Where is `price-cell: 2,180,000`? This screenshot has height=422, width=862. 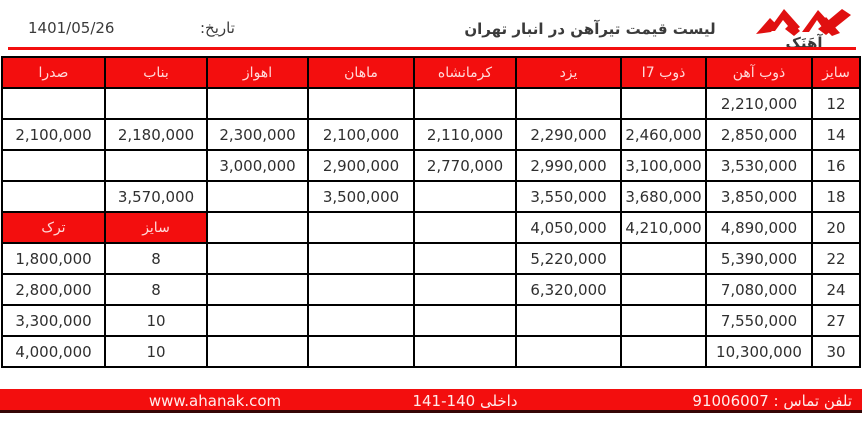
price-cell: 2,180,000 is located at coordinates (156, 134).